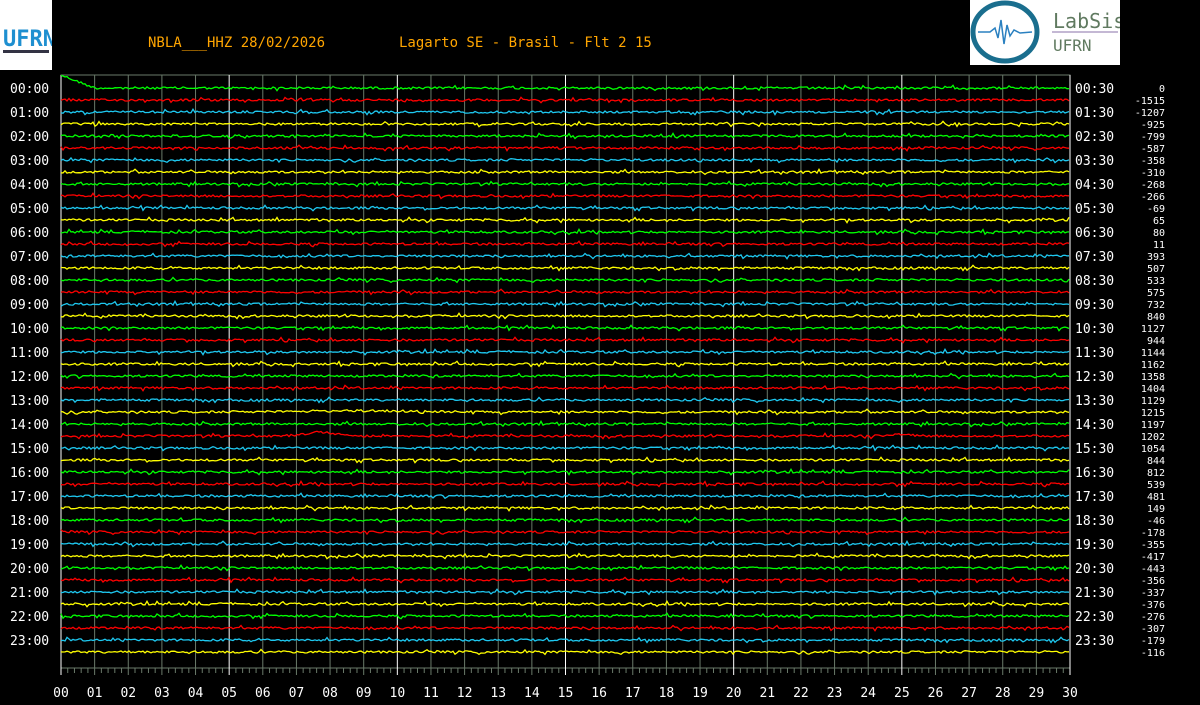  I want to click on trace-offset-label: 844, so click(1156, 461).